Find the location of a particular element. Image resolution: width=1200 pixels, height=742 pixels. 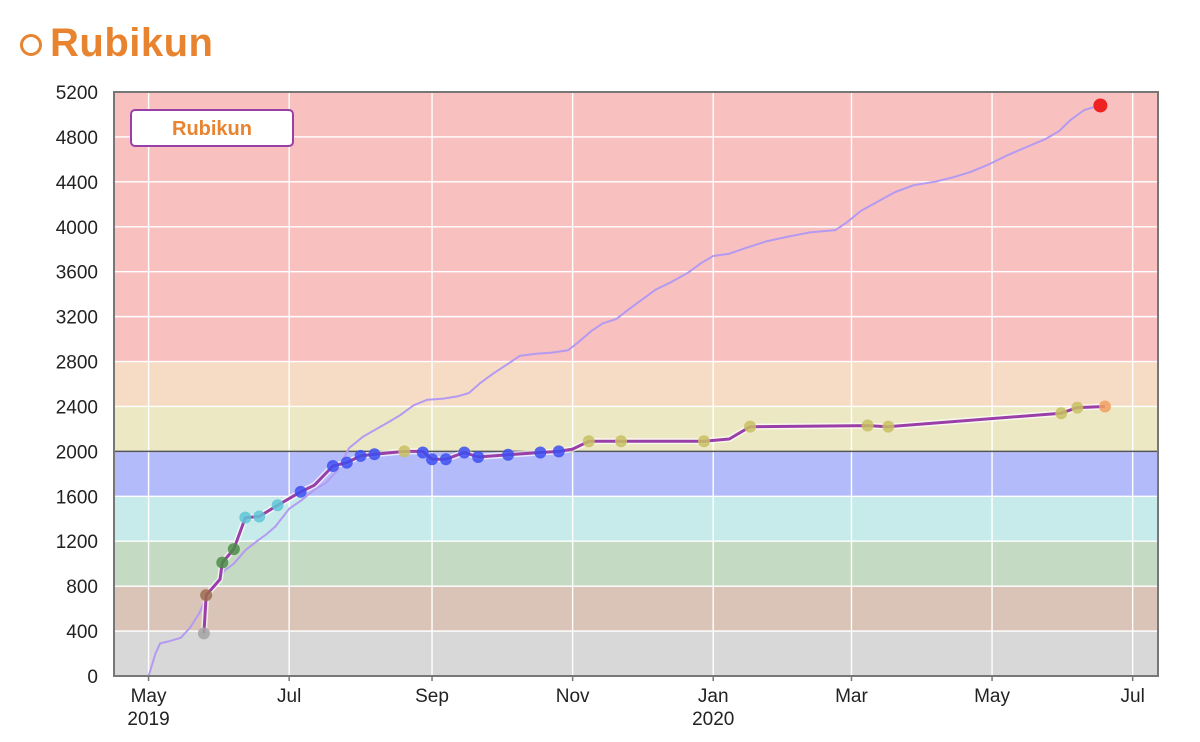

y-tick-label-5: 2000 is located at coordinates (77, 452).